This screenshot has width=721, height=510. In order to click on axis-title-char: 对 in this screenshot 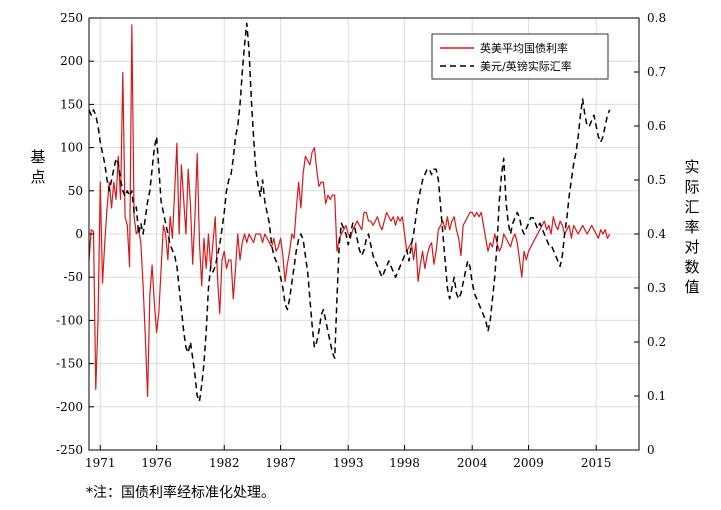, I will do `click(691, 247)`.